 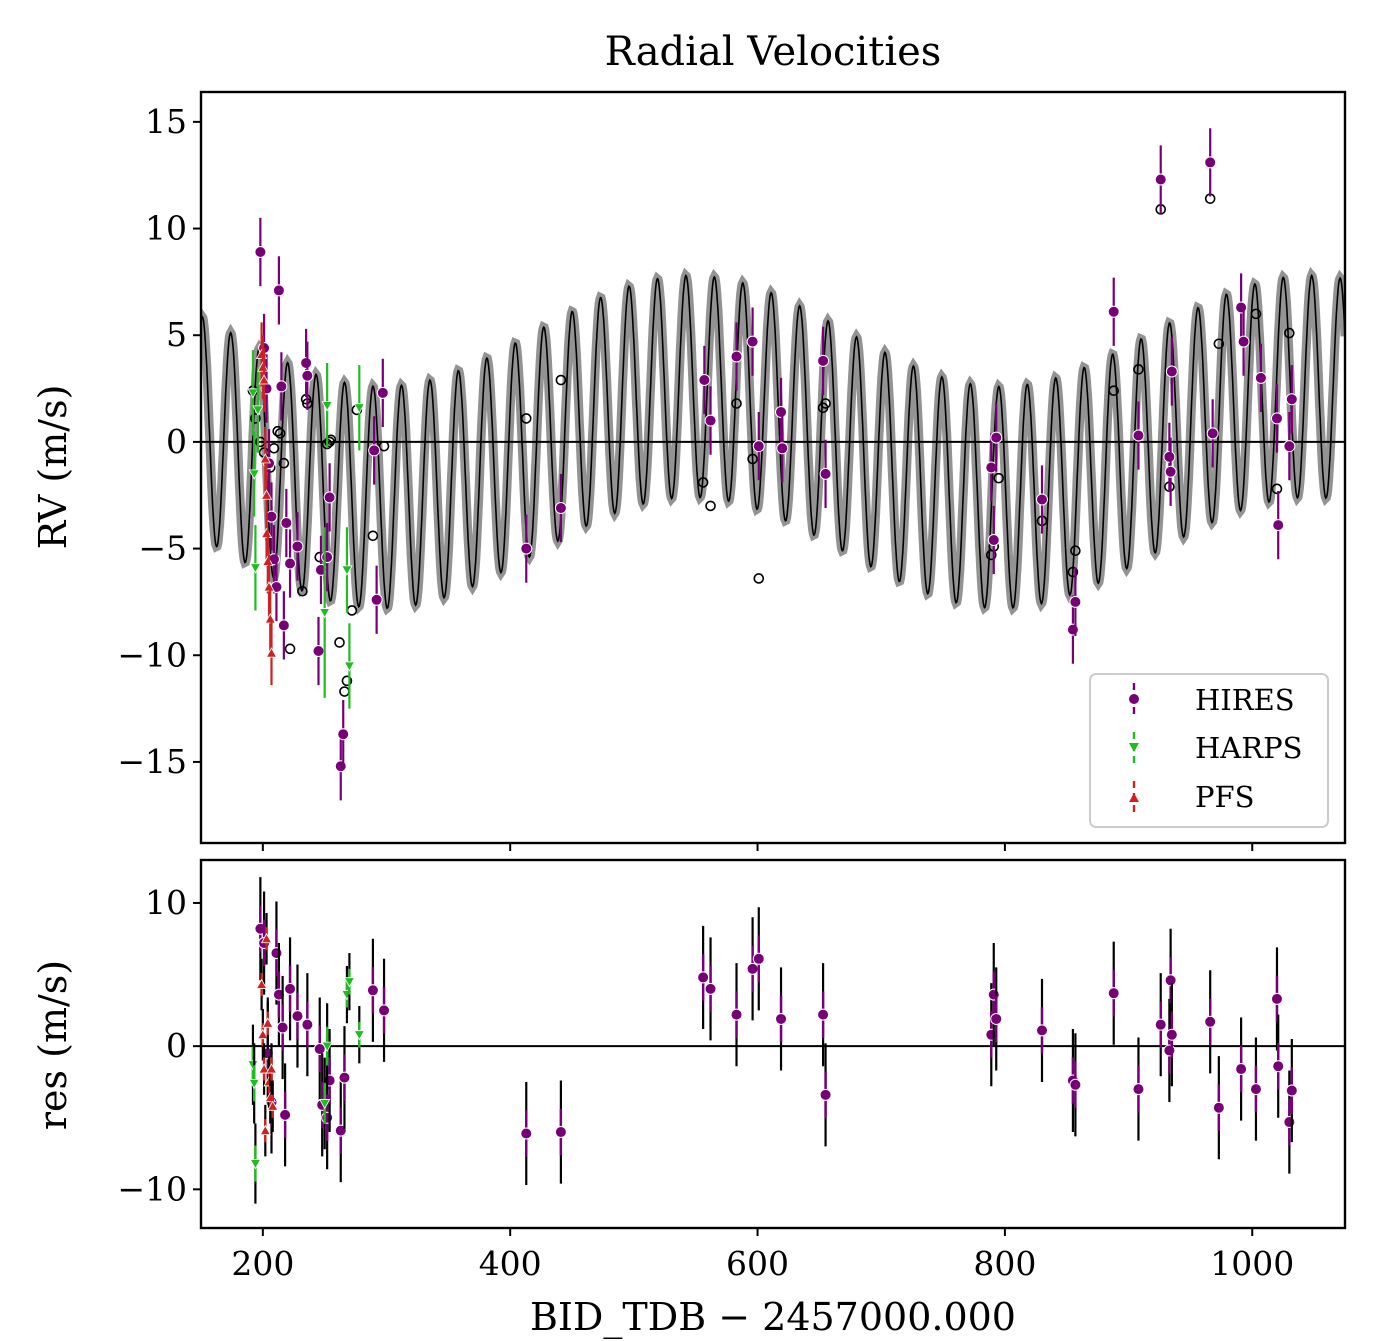 What do you see at coordinates (1225, 797) in the screenshot?
I see `legend-label-pfs: PFS` at bounding box center [1225, 797].